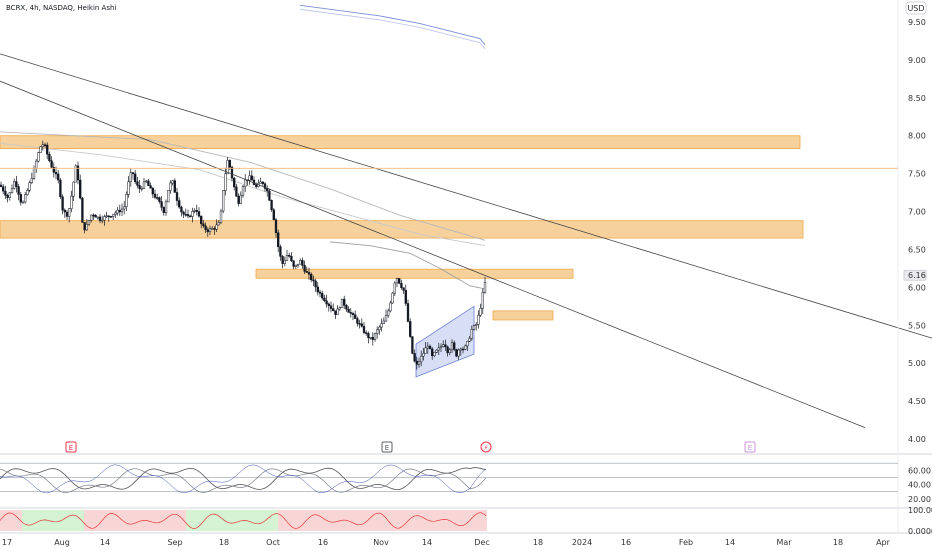 The width and height of the screenshot is (932, 550). I want to click on y-tick-label: 6.00, so click(917, 287).